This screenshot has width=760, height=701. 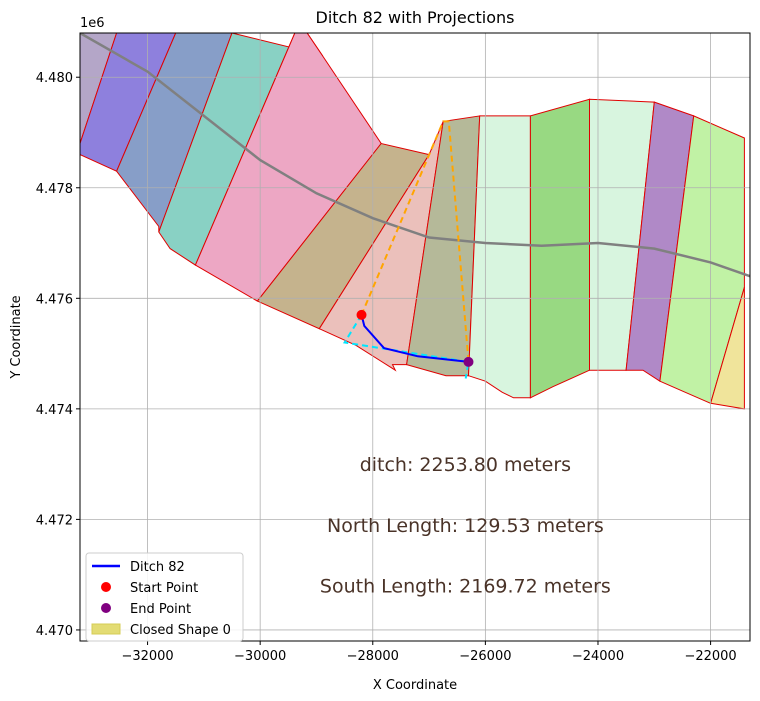 I want to click on y-tick-label: 4.478, so click(x=54, y=189).